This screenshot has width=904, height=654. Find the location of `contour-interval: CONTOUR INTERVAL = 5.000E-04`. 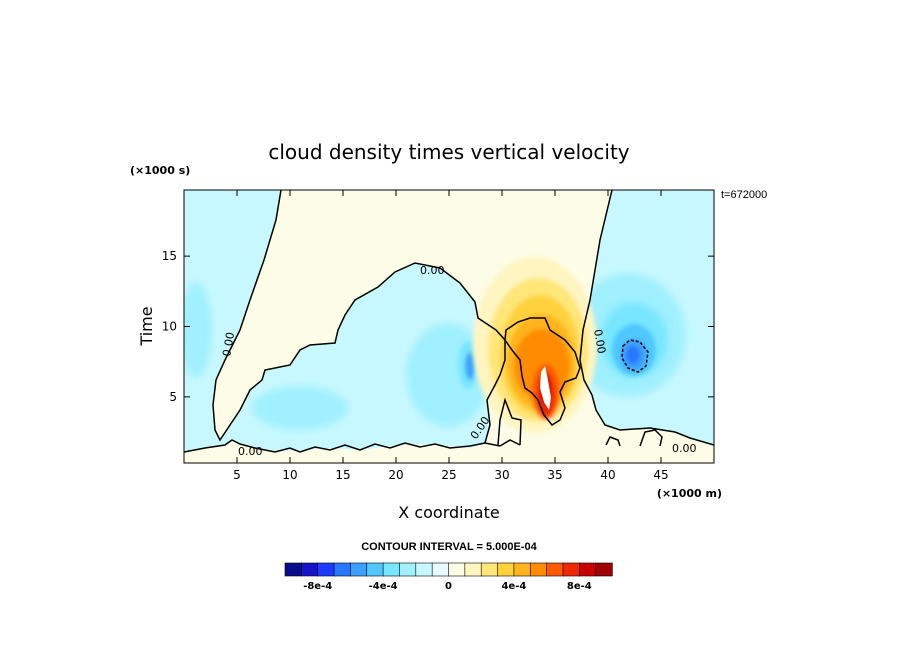

contour-interval: CONTOUR INTERVAL = 5.000E-04 is located at coordinates (449, 547).